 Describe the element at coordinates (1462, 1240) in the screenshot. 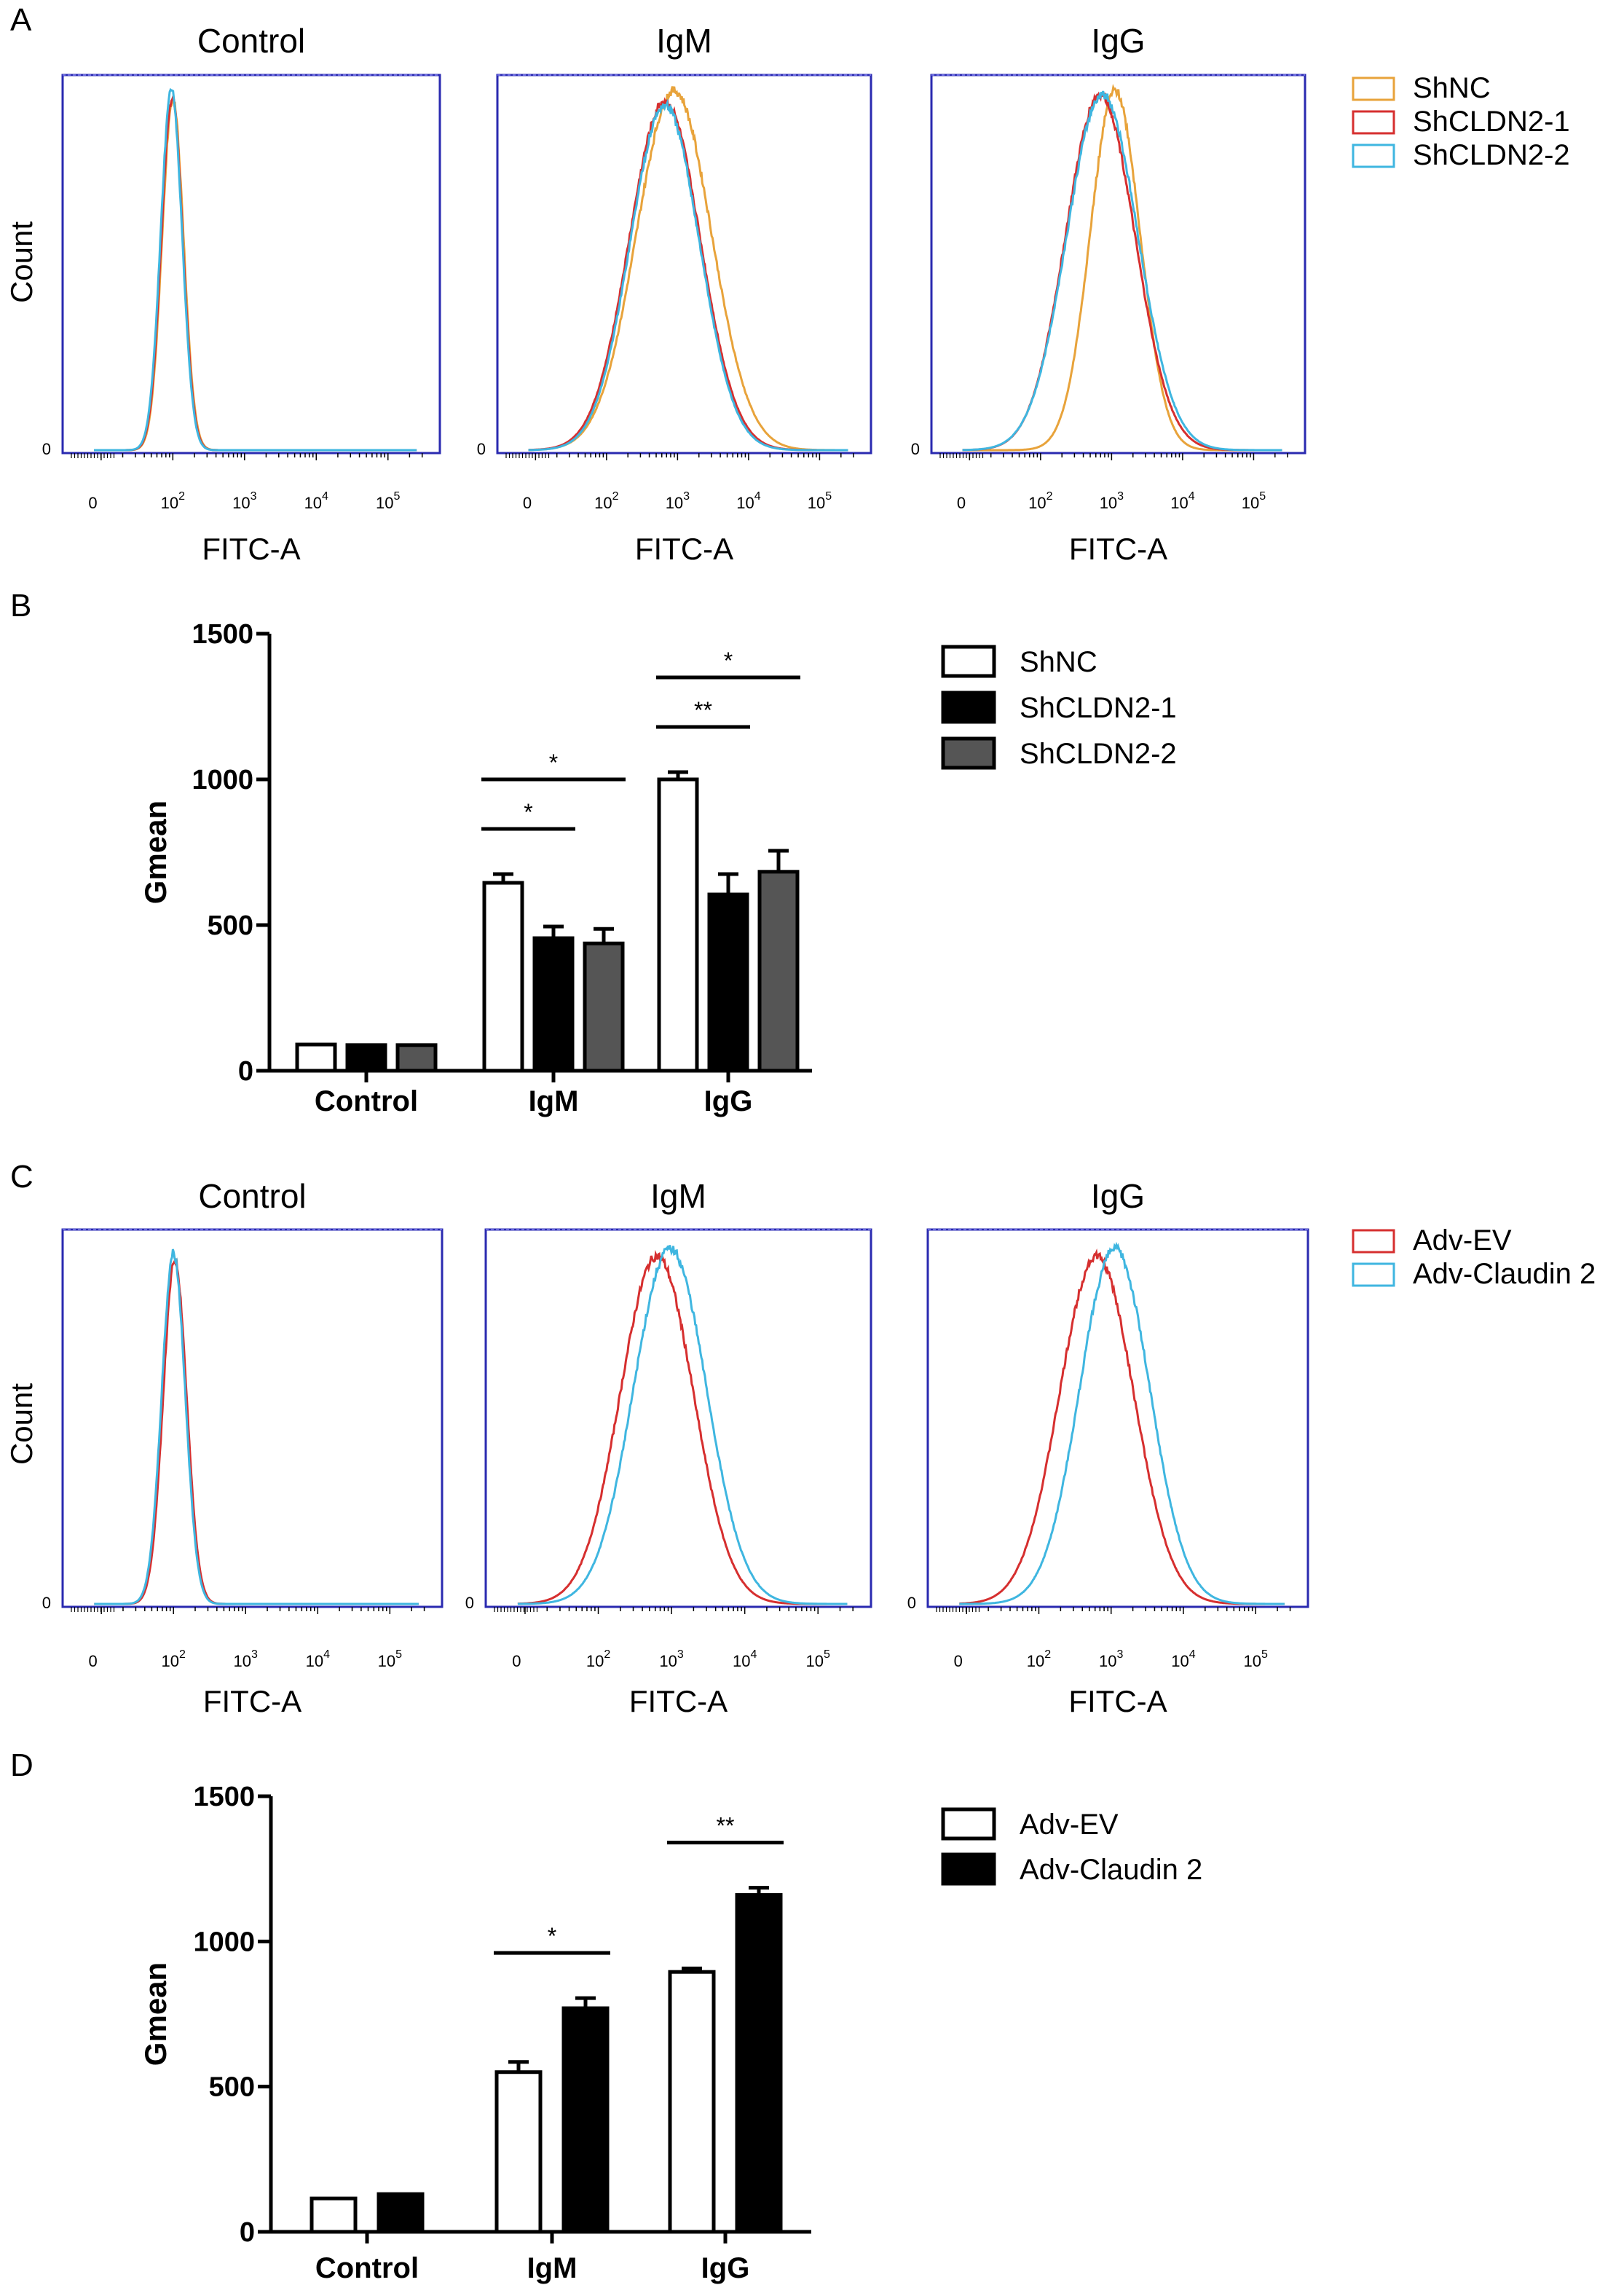

I see `legend-label: Adv-EV` at that location.